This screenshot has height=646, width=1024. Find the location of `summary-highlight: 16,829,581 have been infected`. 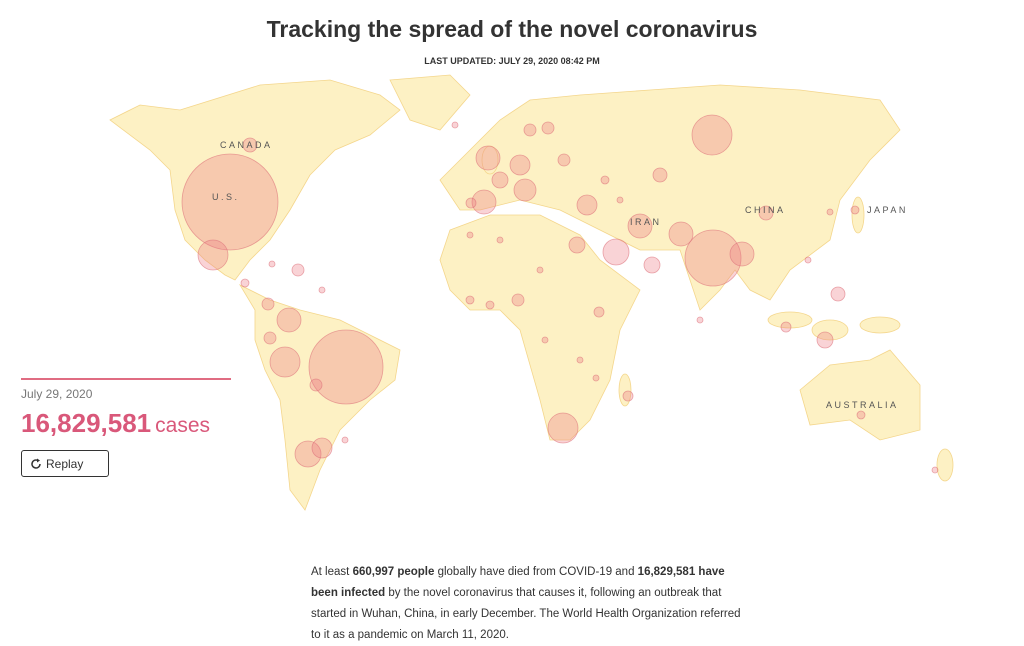

summary-highlight: 16,829,581 have been infected is located at coordinates (518, 582).